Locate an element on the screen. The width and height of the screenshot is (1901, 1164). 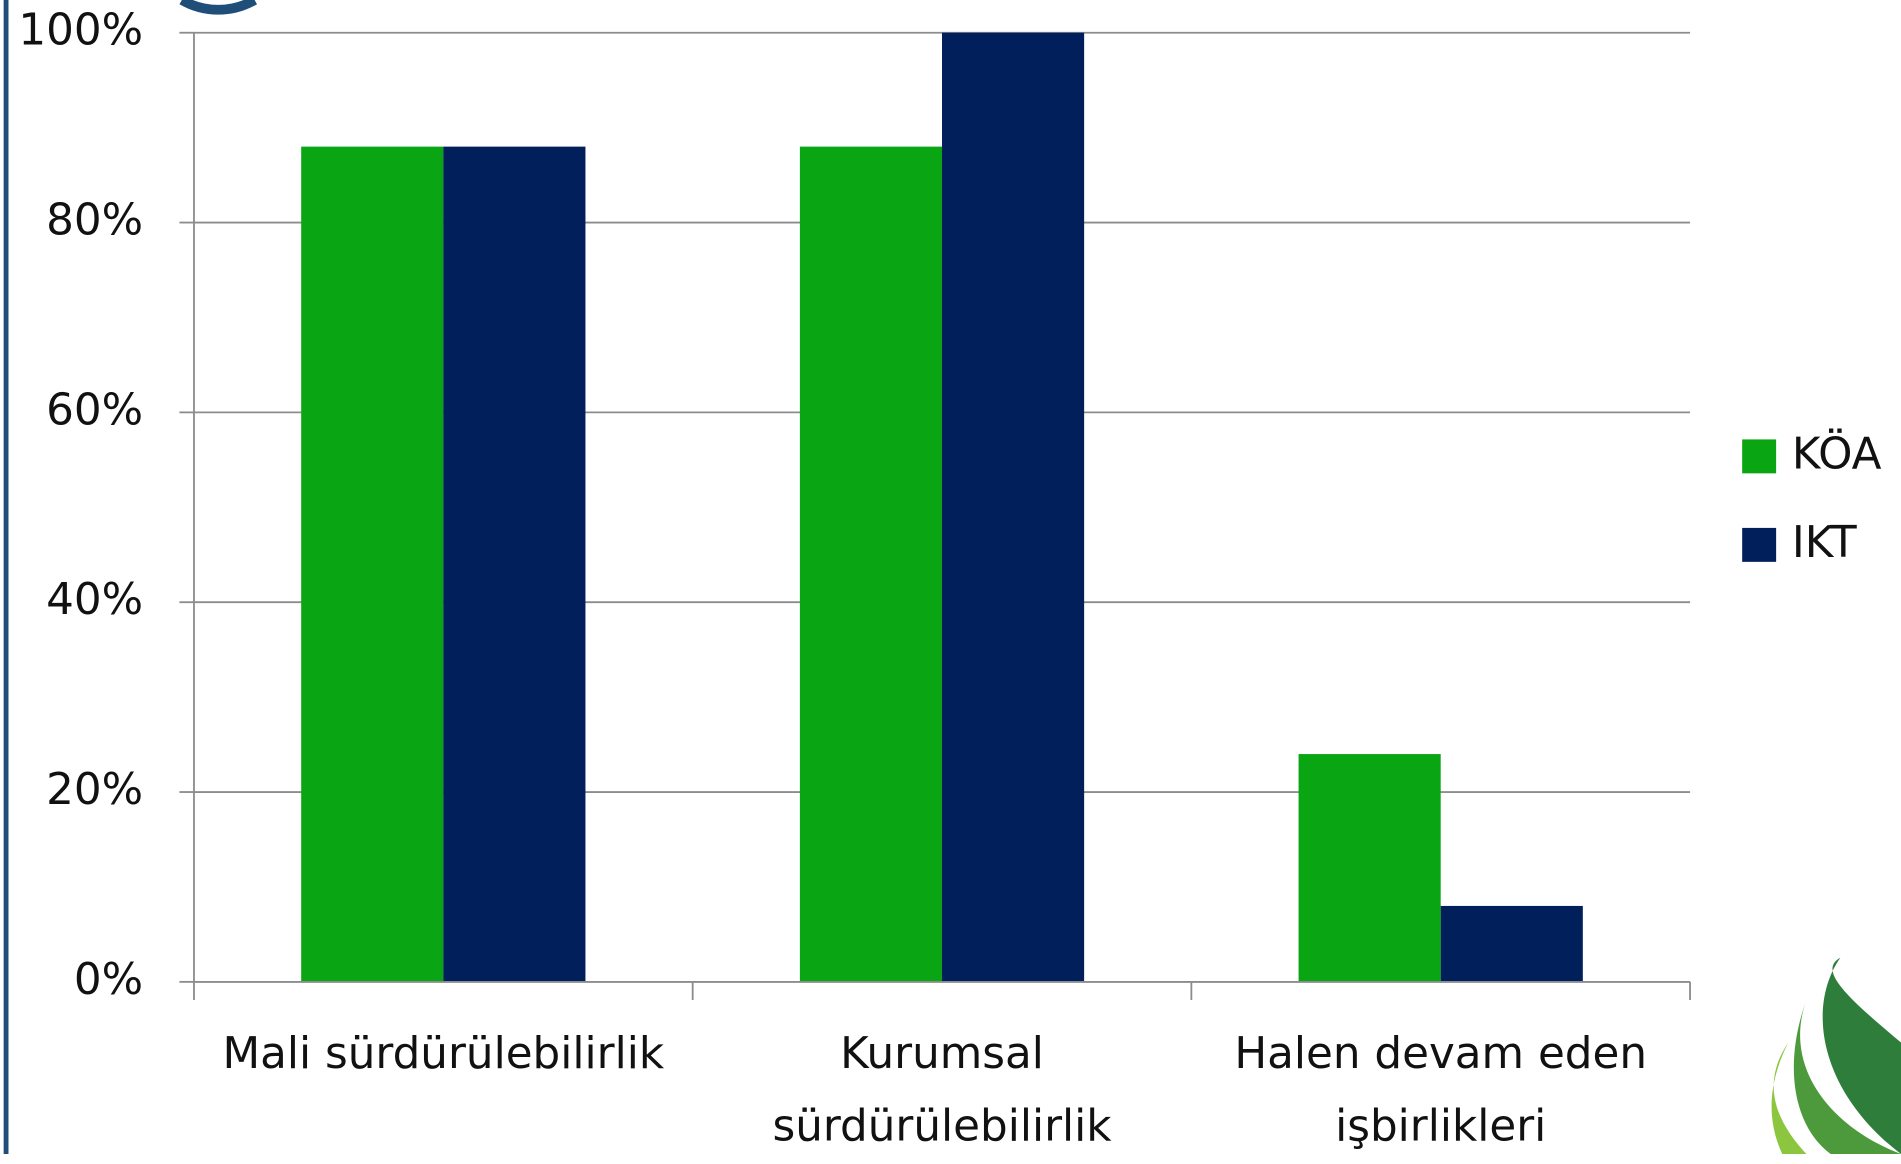
y-tick-label: 80% is located at coordinates (94, 220).